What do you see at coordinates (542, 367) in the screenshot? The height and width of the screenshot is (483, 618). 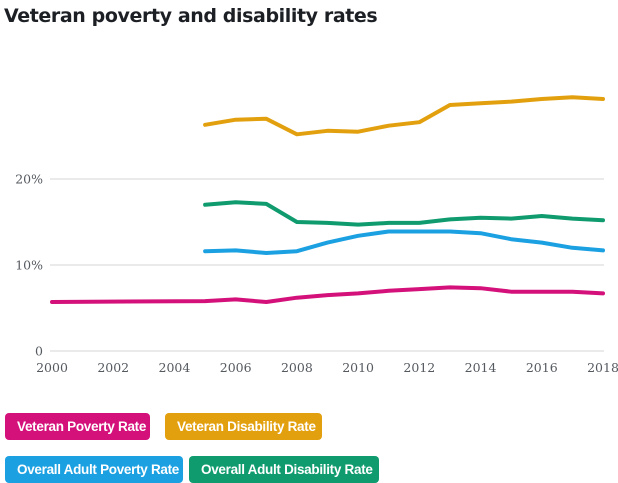 I see `x-tick-label: 2016` at bounding box center [542, 367].